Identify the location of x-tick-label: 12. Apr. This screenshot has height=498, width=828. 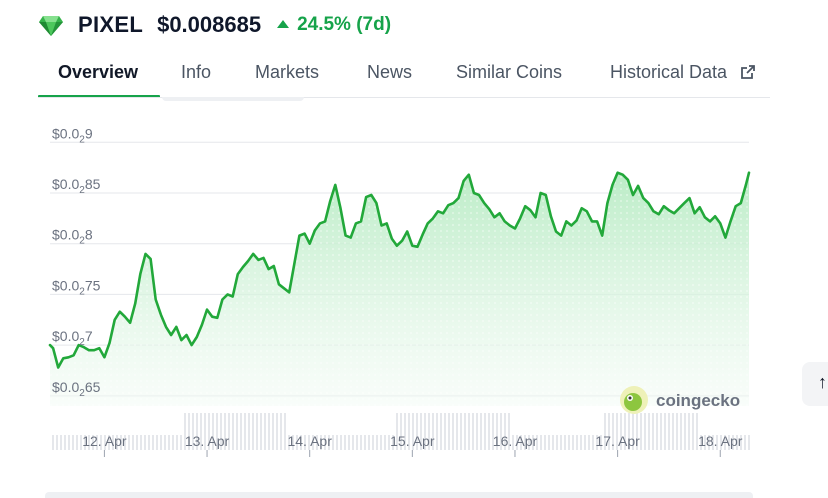
(104, 441).